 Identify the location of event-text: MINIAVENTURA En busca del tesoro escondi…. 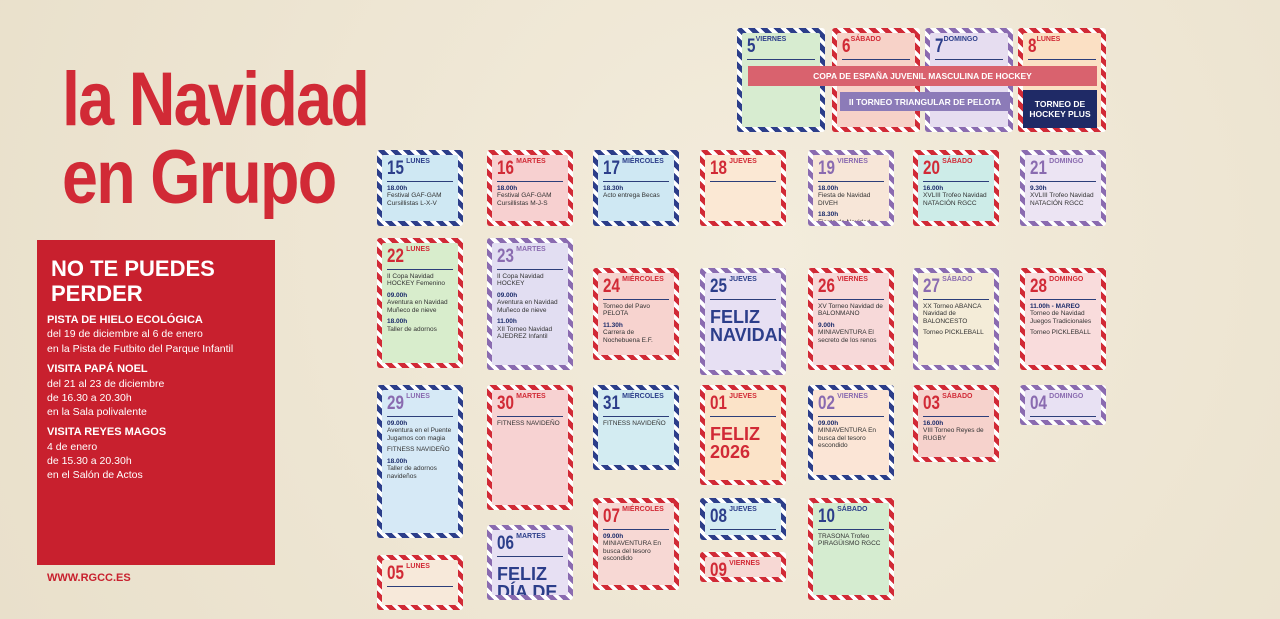
(632, 551).